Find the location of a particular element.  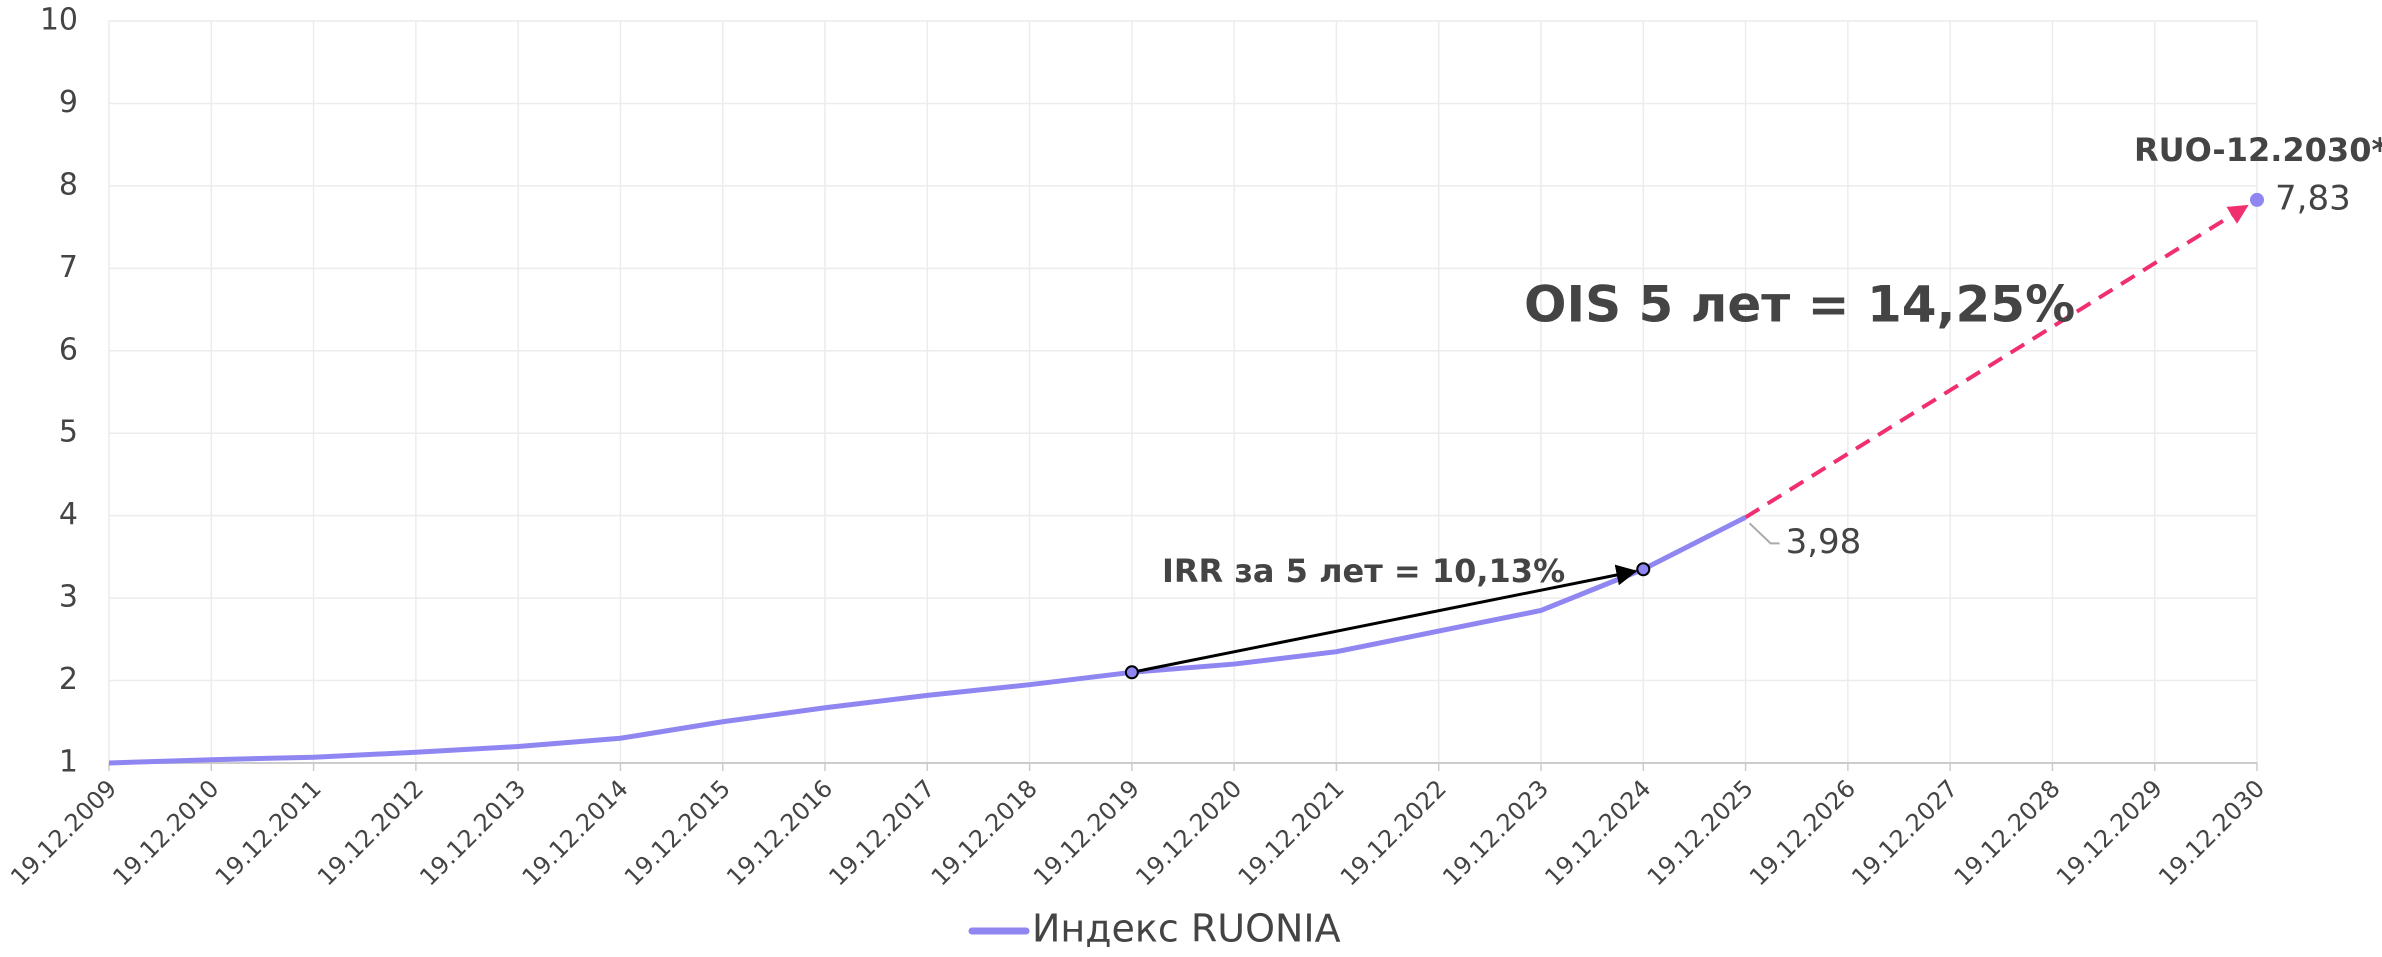

y-tick-label: 7 is located at coordinates (68, 267).